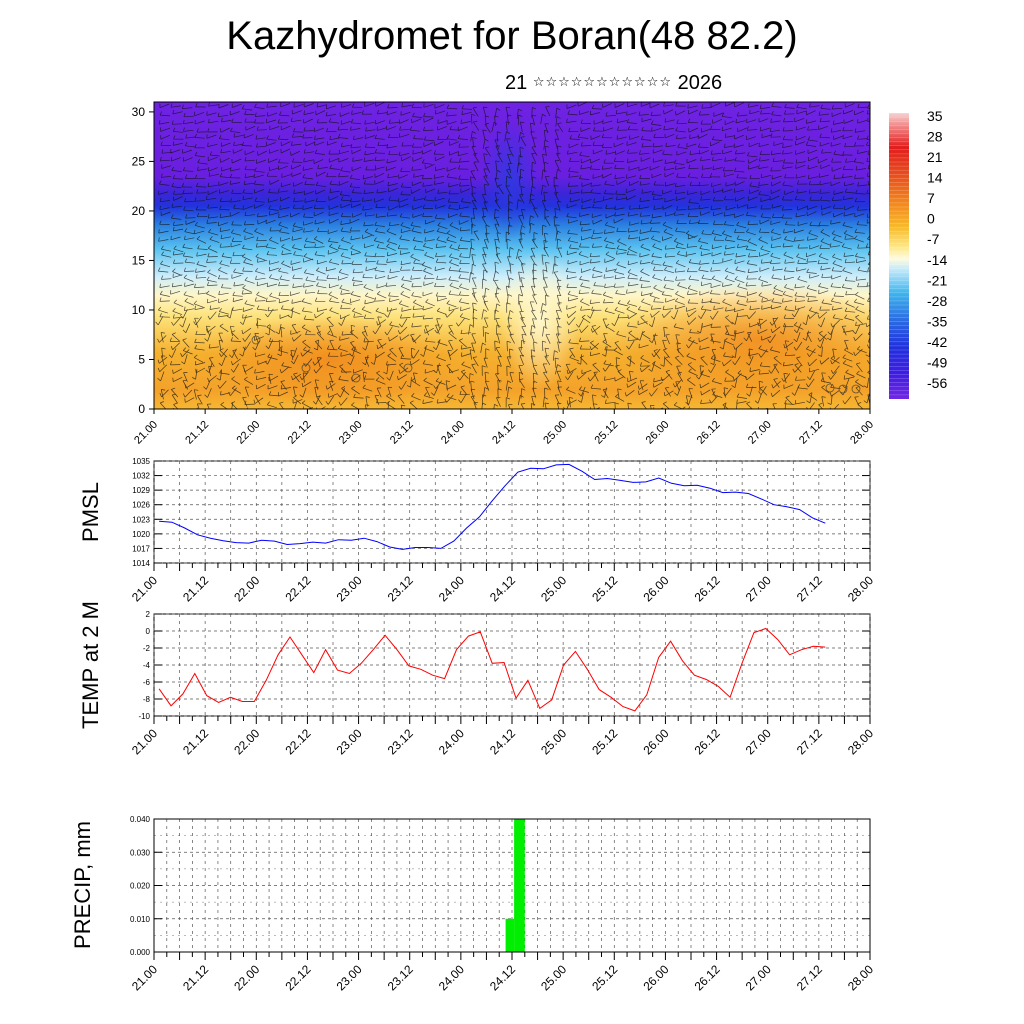 This screenshot has width=1024, height=1024. Describe the element at coordinates (602, 82) in the screenshot. I see `subtitle-masked-month: ☆☆☆☆☆☆☆☆☆☆☆` at that location.